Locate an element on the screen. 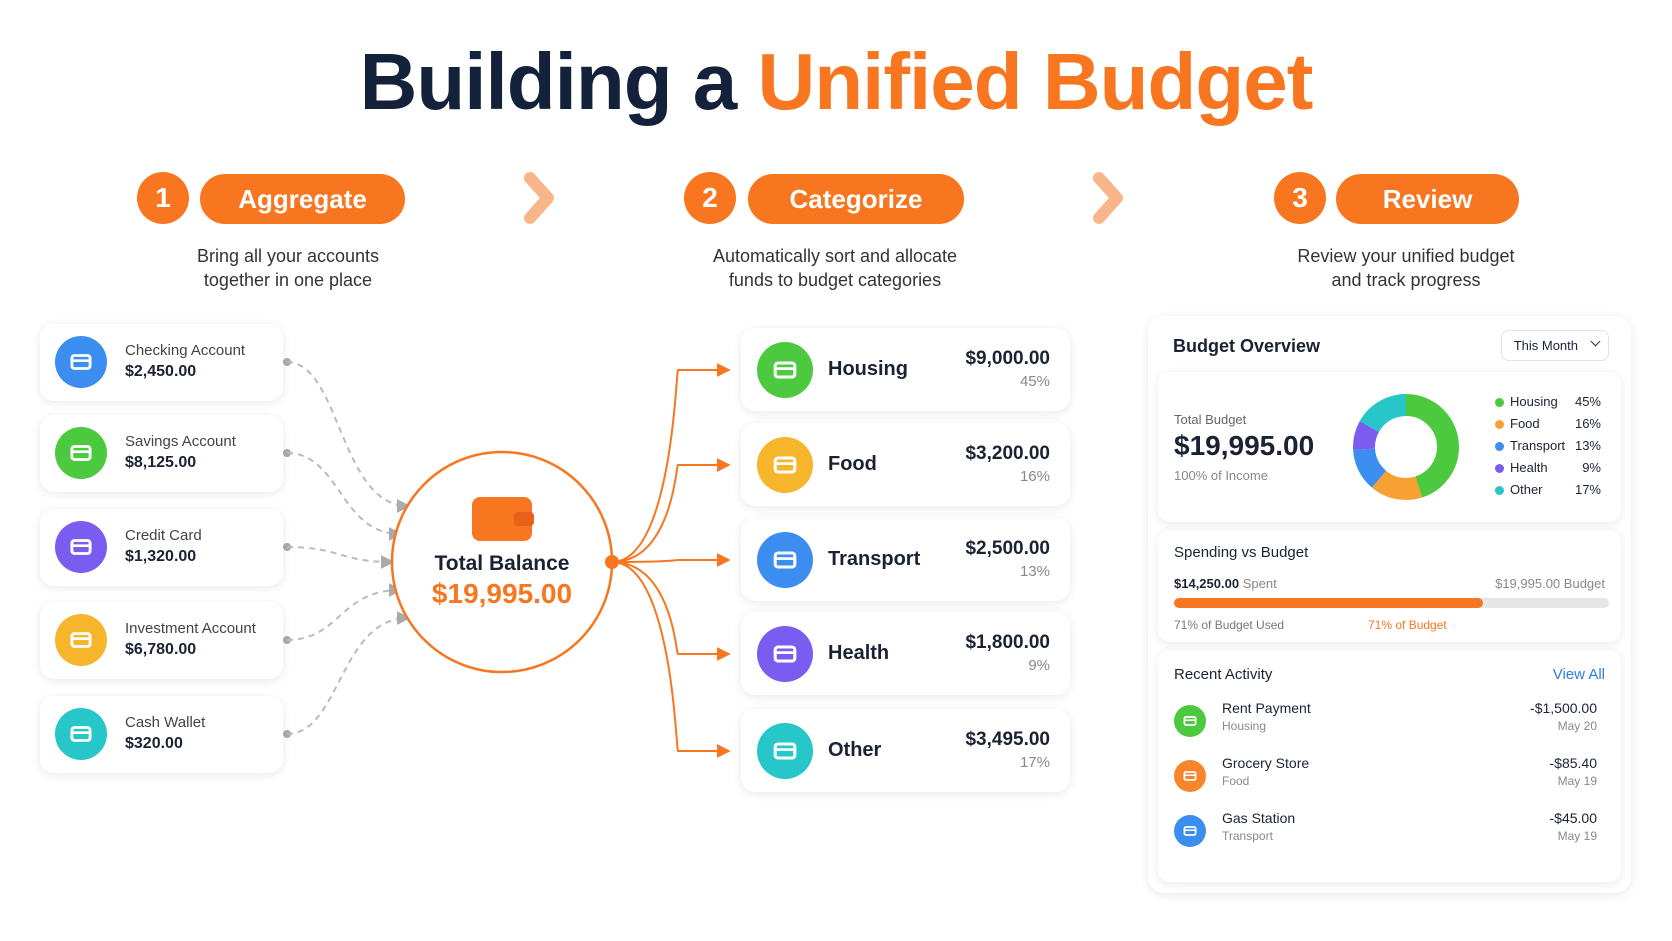  step-label: Review is located at coordinates (1427, 199).